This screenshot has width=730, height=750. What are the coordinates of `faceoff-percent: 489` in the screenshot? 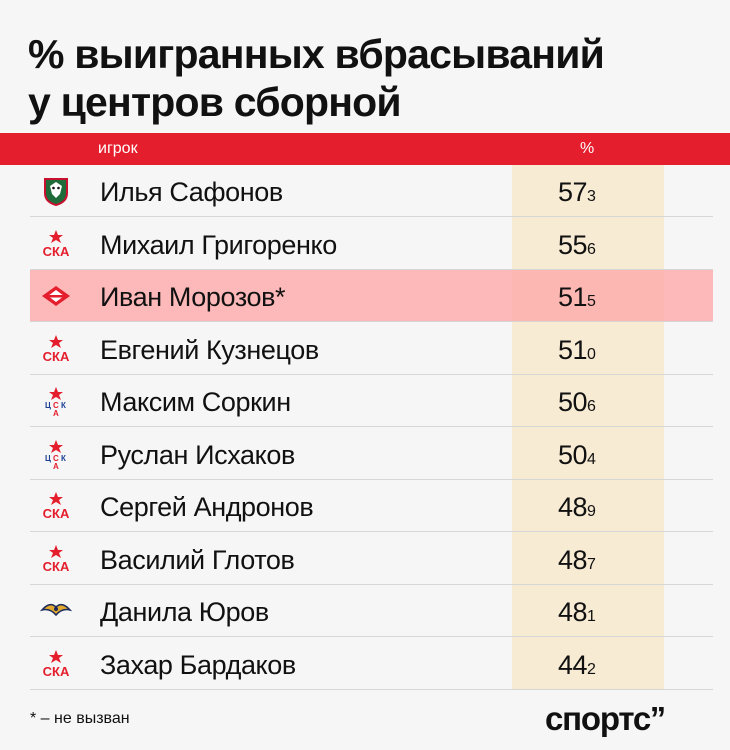 It's located at (577, 507).